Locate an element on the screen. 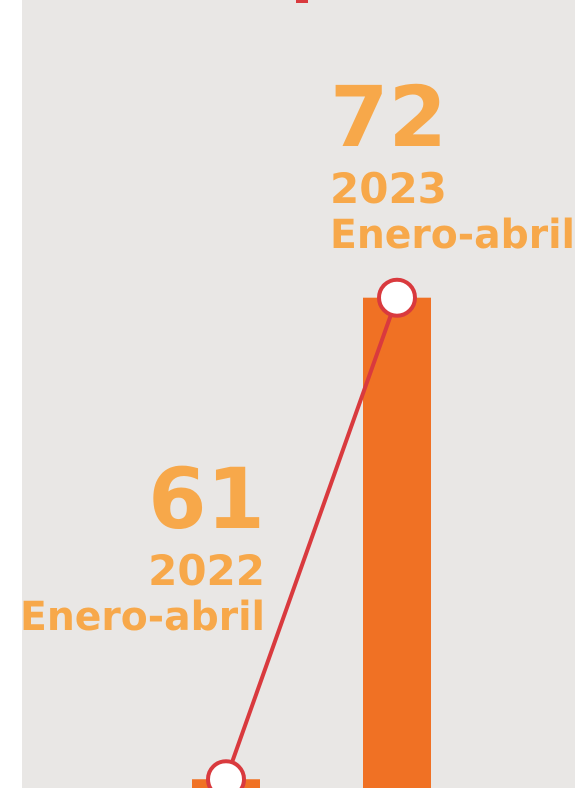 The image size is (575, 788). value-label: 61 is located at coordinates (206, 499).